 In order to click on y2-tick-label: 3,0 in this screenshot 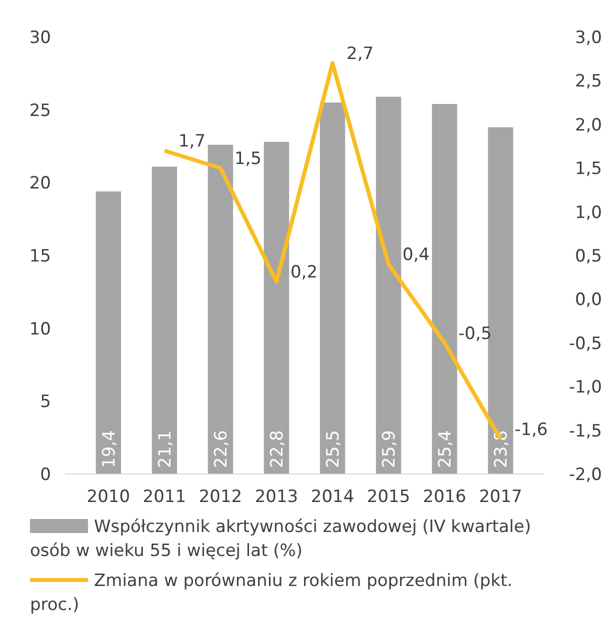, I will do `click(588, 38)`.